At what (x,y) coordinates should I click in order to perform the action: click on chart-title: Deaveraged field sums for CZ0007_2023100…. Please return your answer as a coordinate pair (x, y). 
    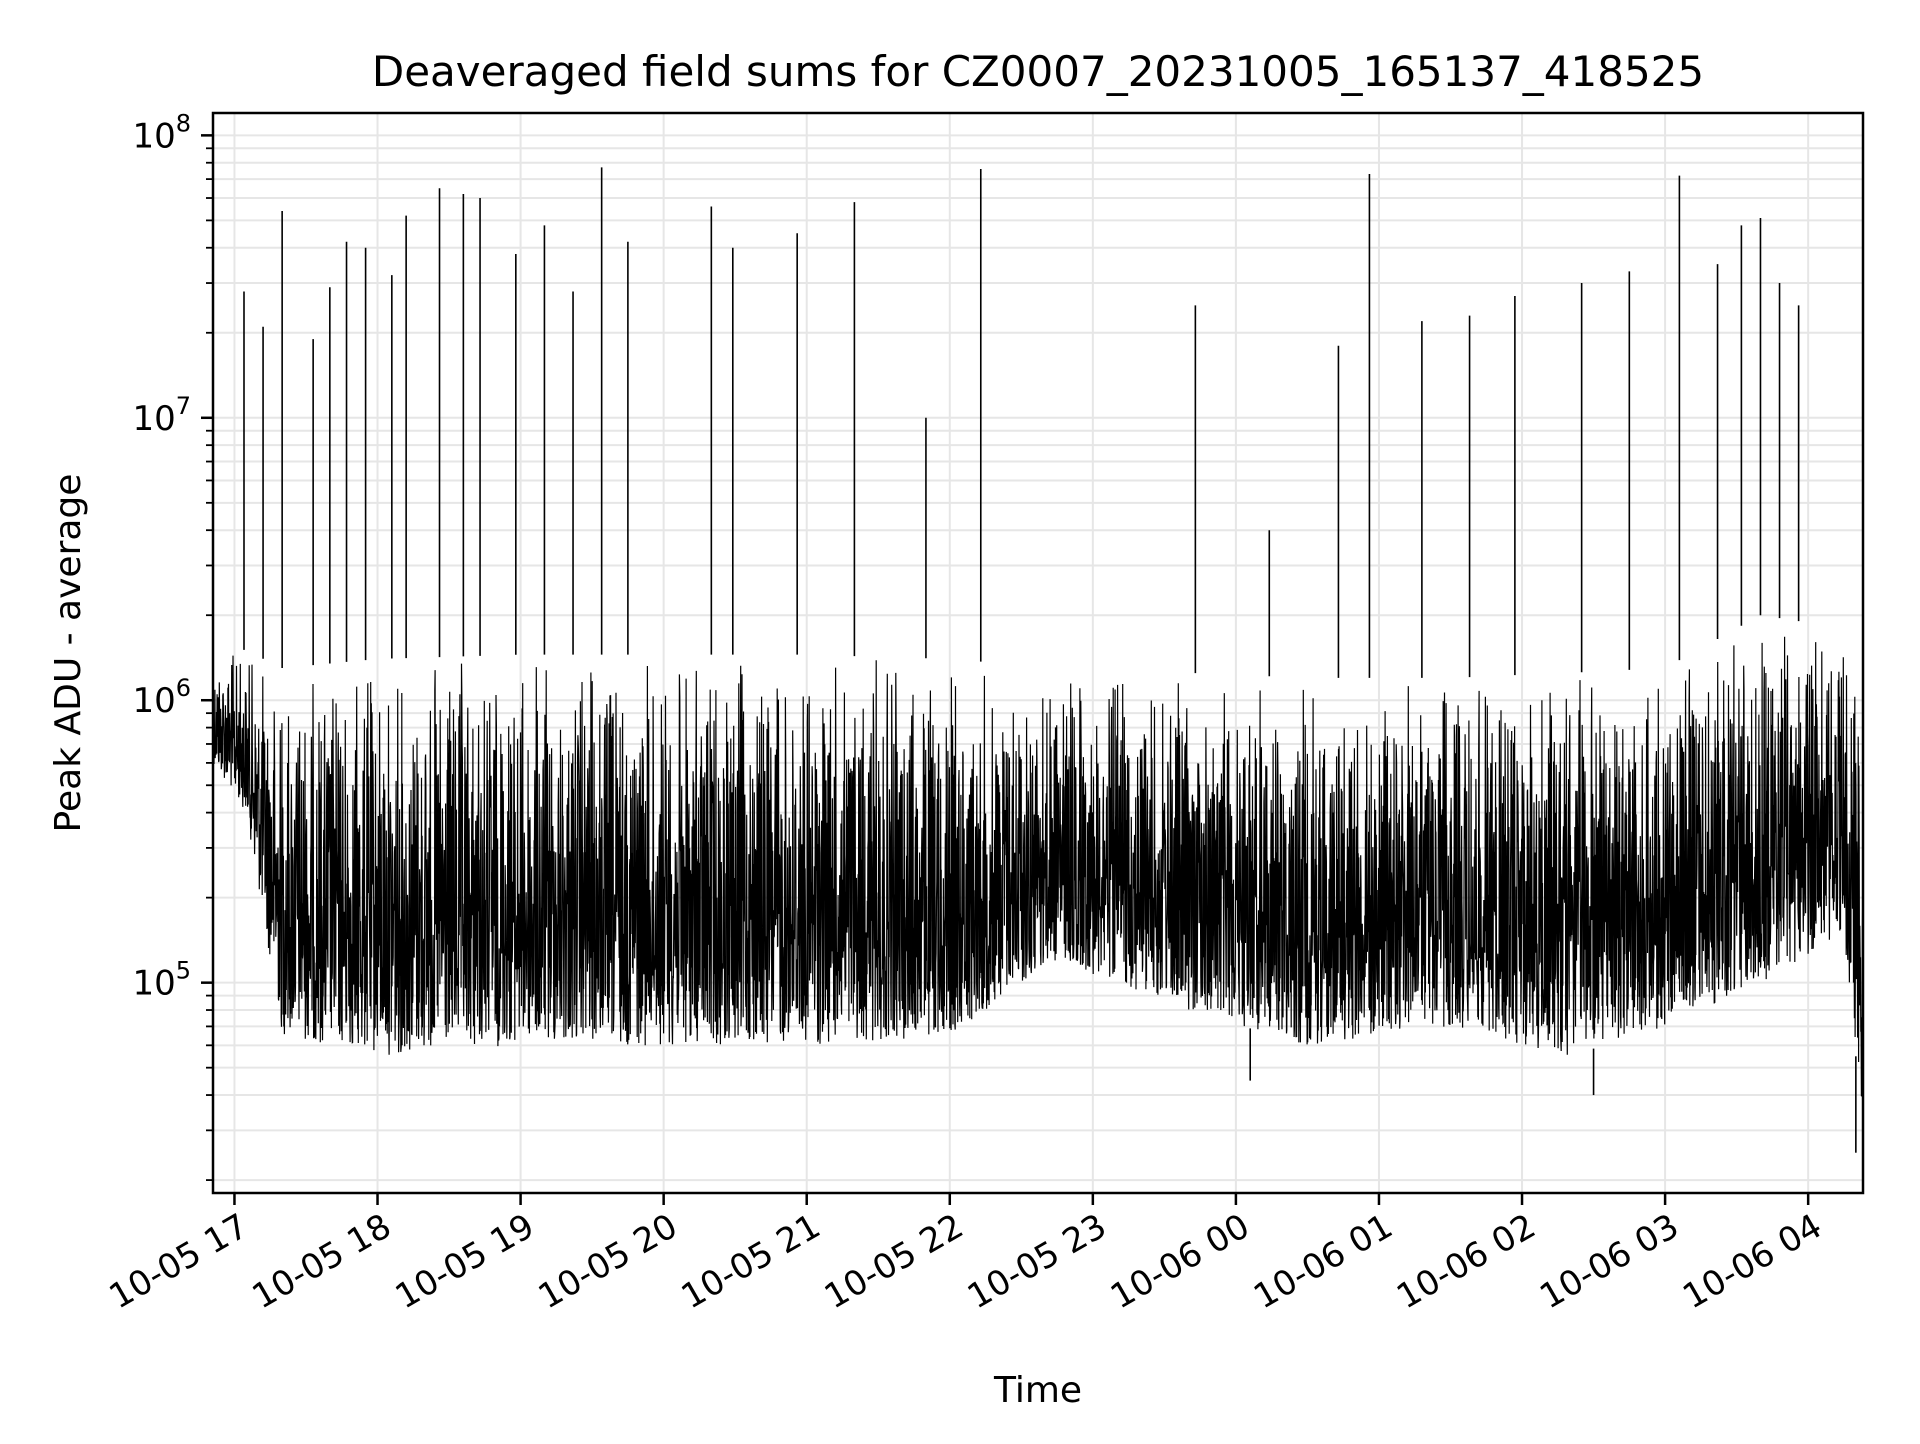
    Looking at the image, I should click on (1038, 71).